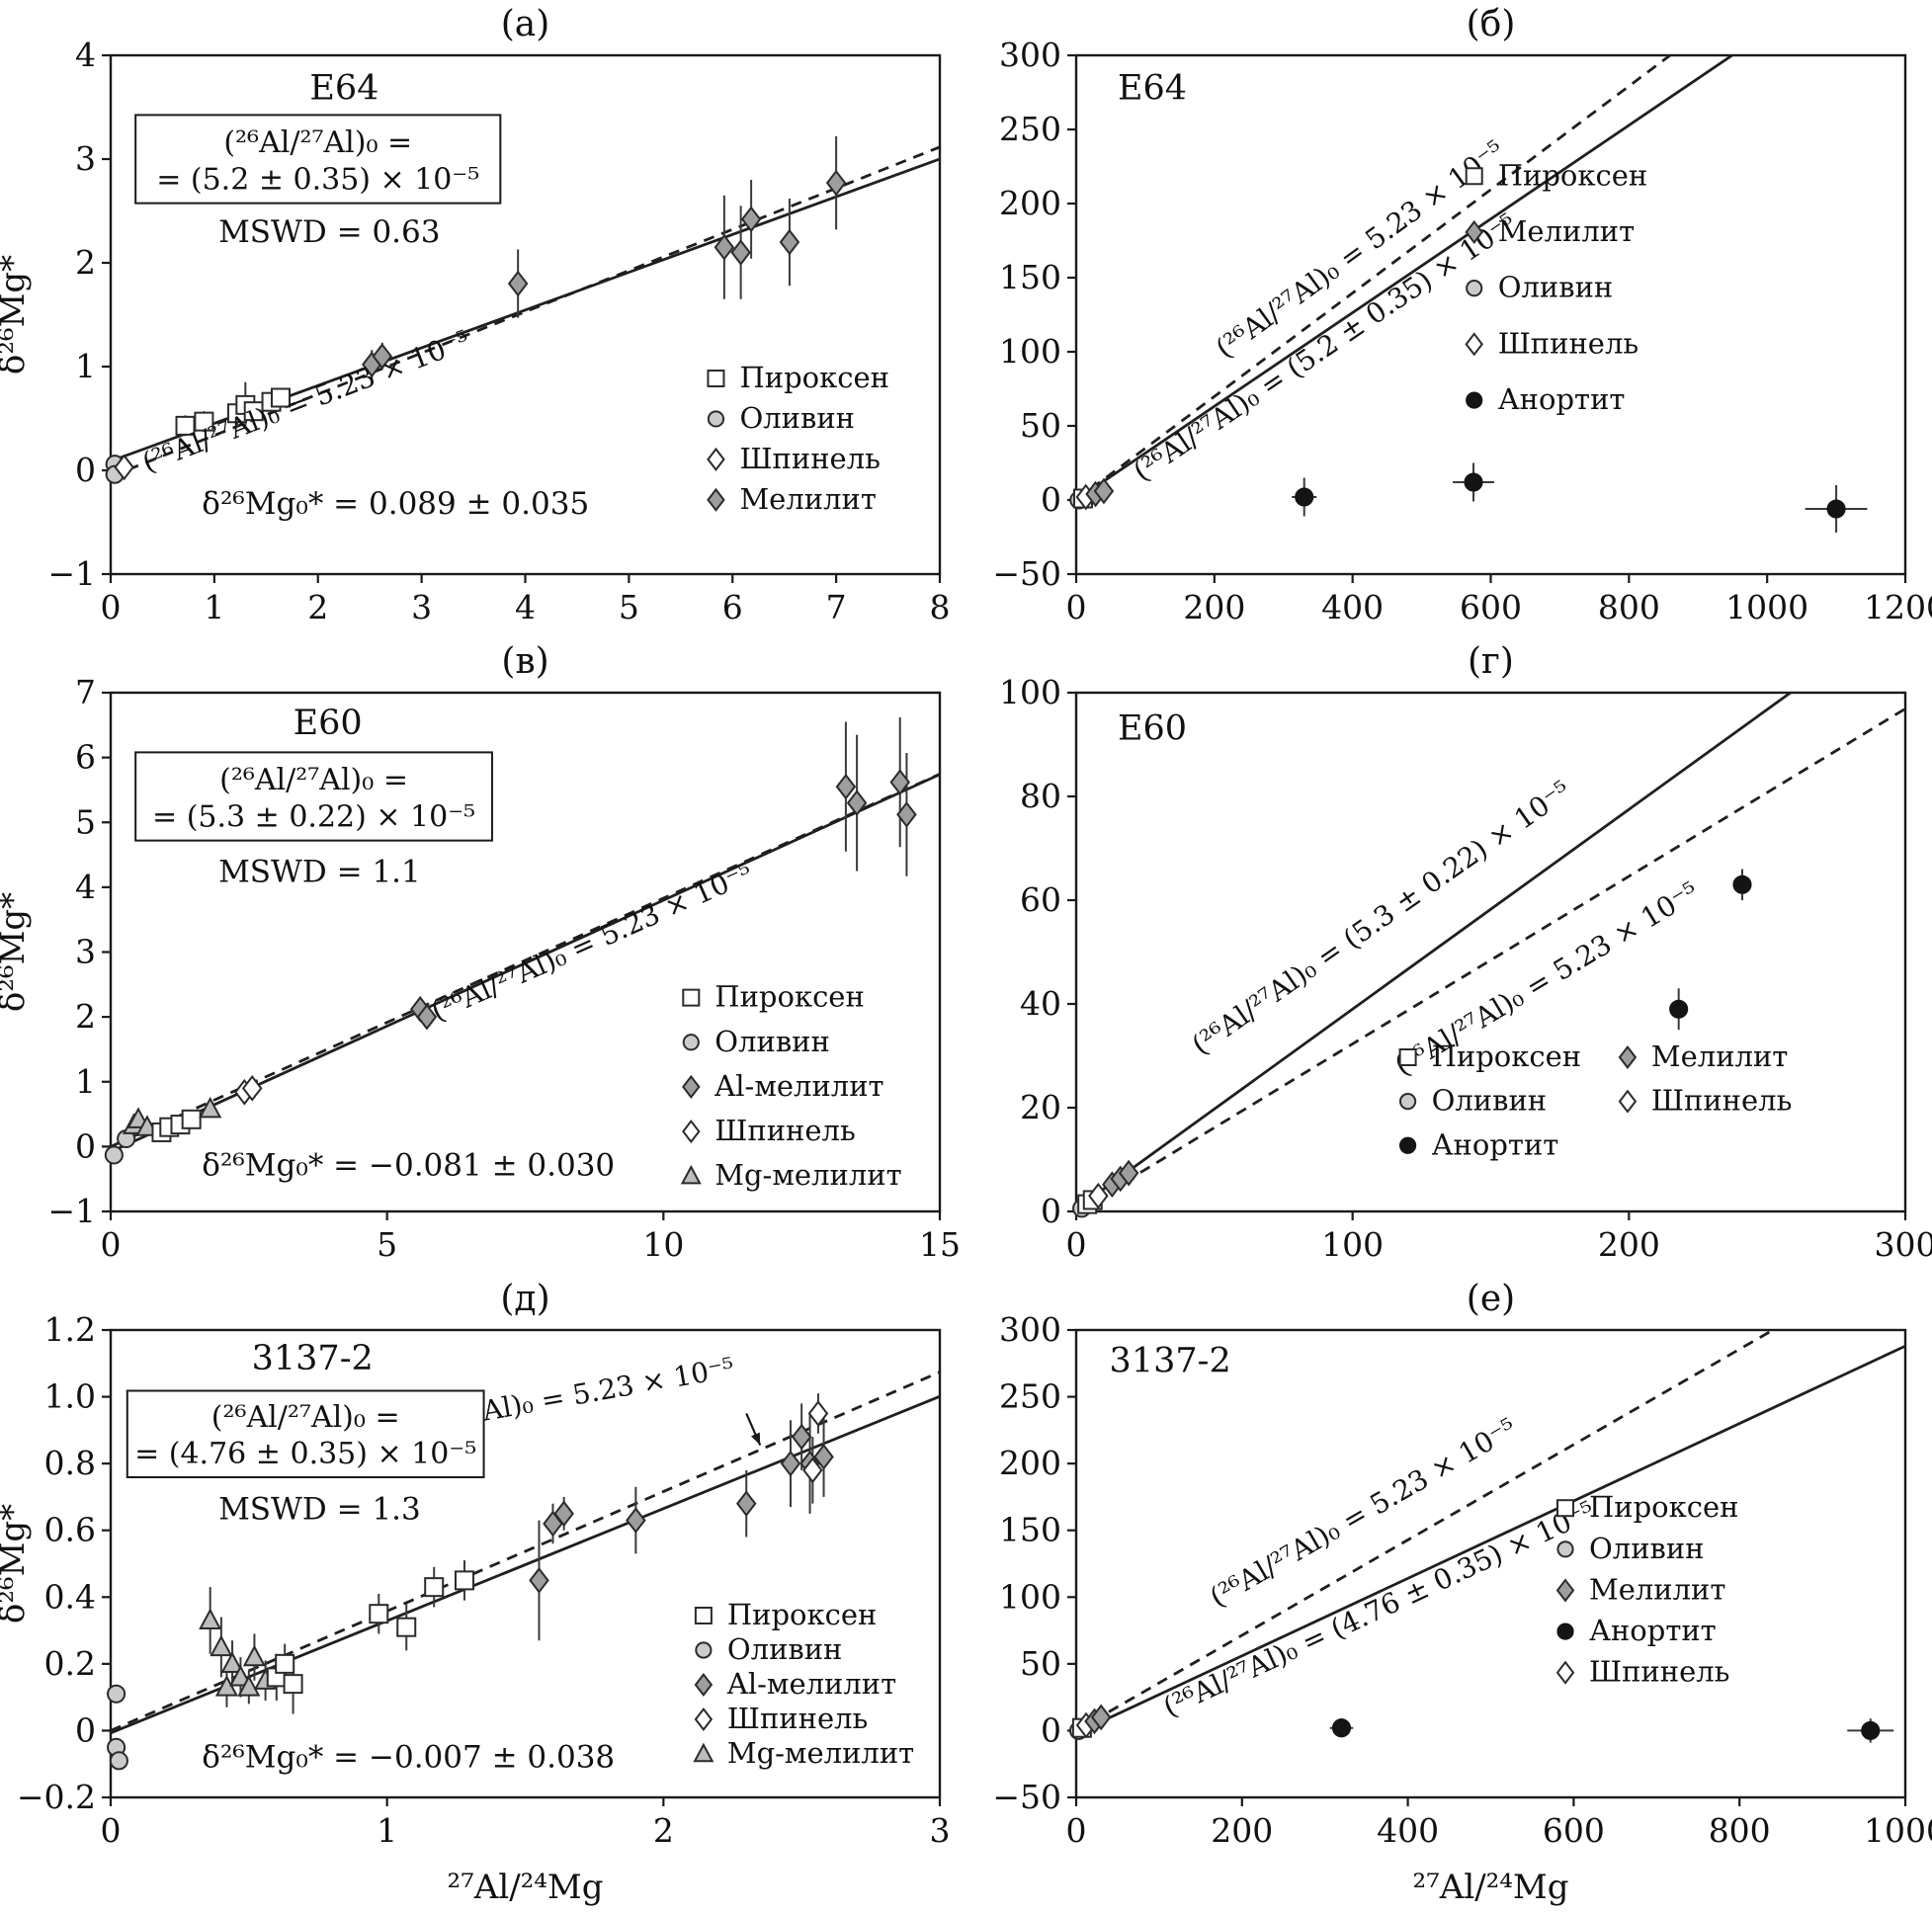  I want to click on y-tick-label: 40, so click(1040, 1003).